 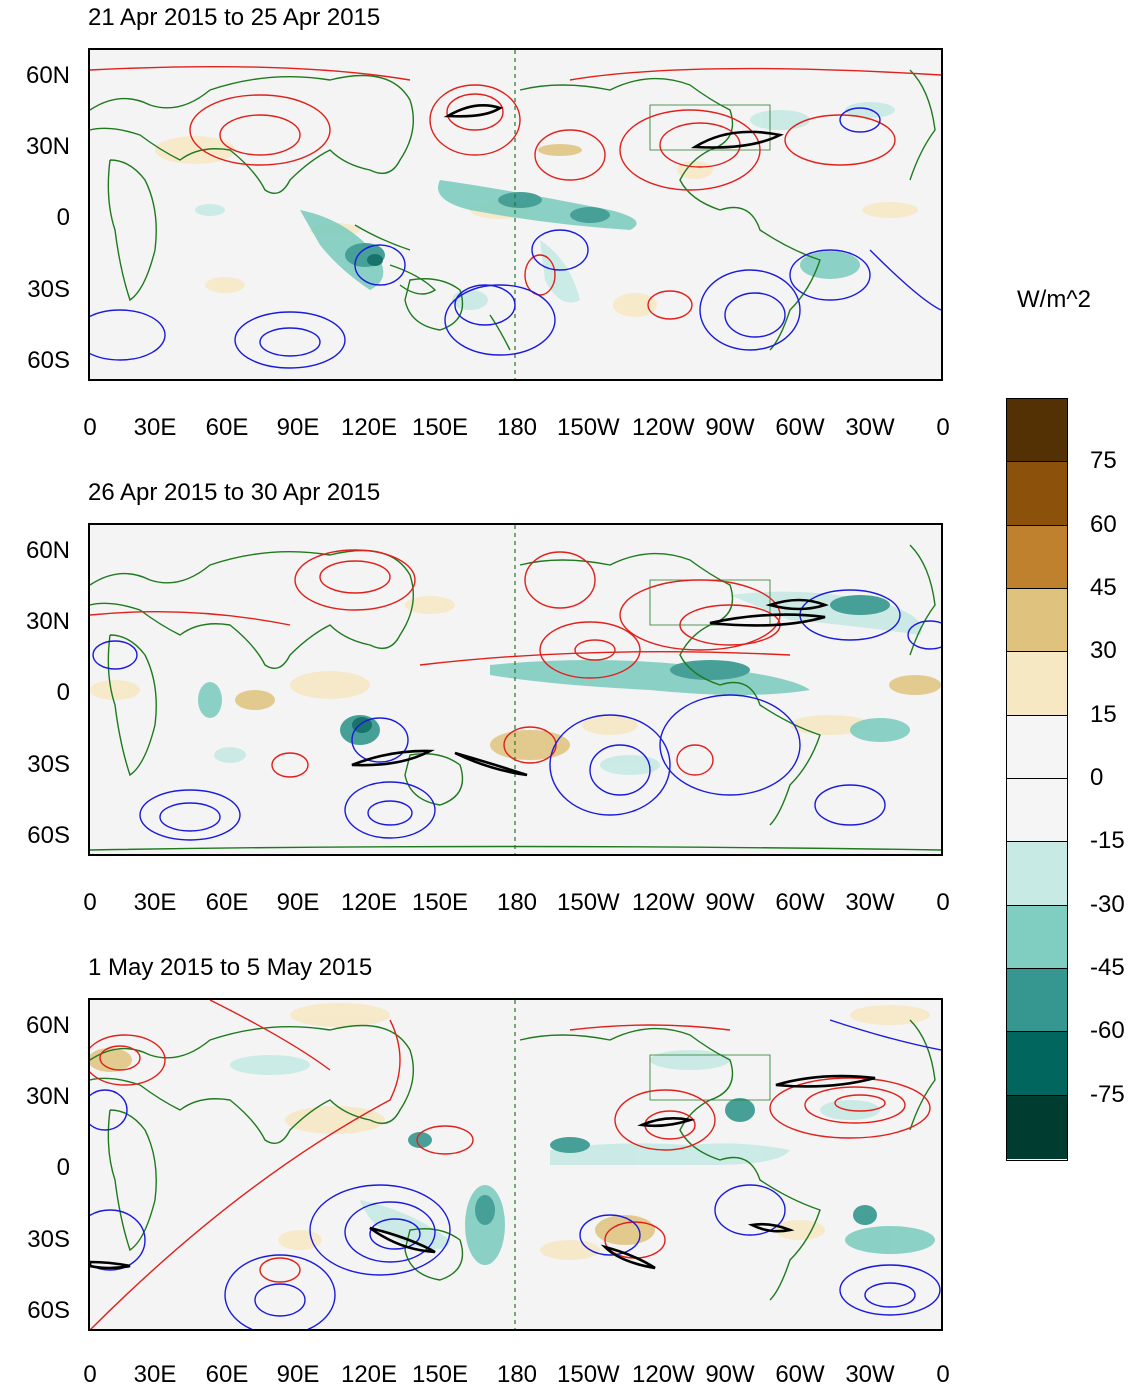 I want to click on colorbar-label: -75, so click(x=1107, y=1094).